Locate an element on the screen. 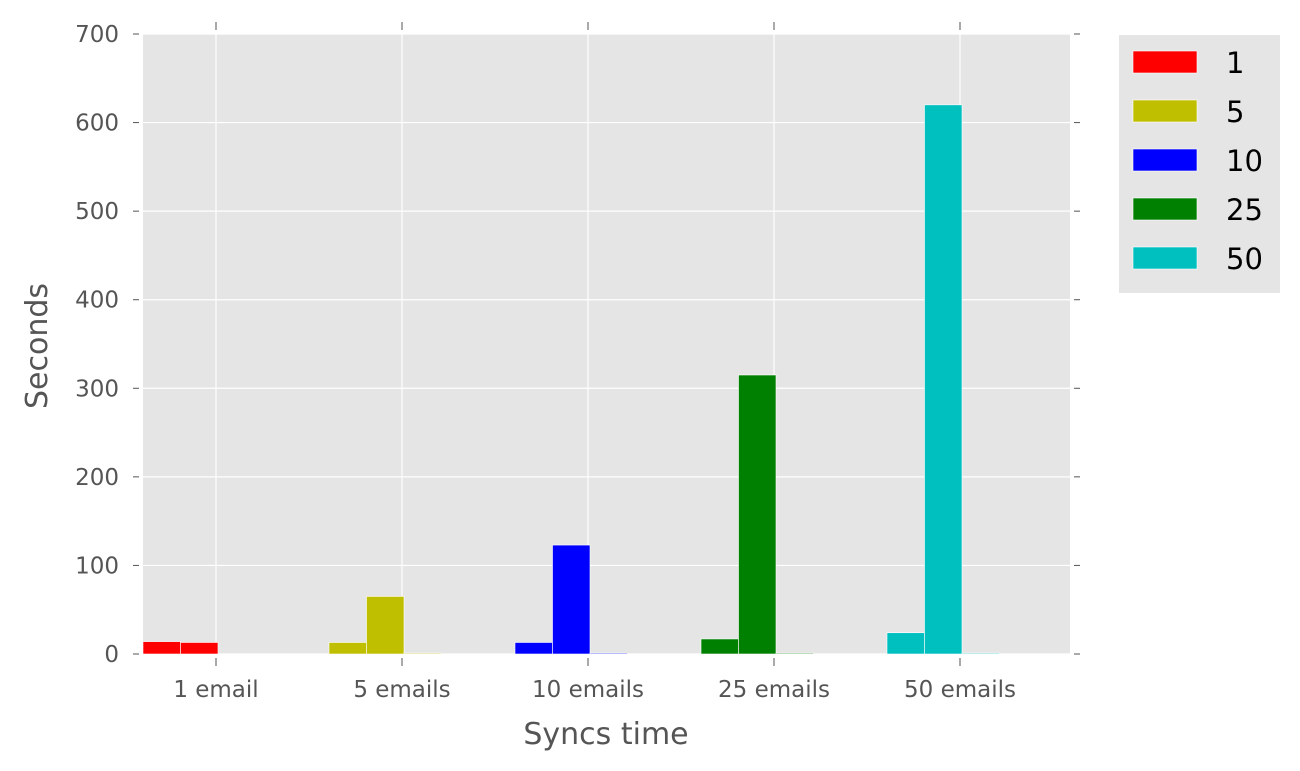 The height and width of the screenshot is (771, 1300). y-tick-label: 200 is located at coordinates (97, 478).